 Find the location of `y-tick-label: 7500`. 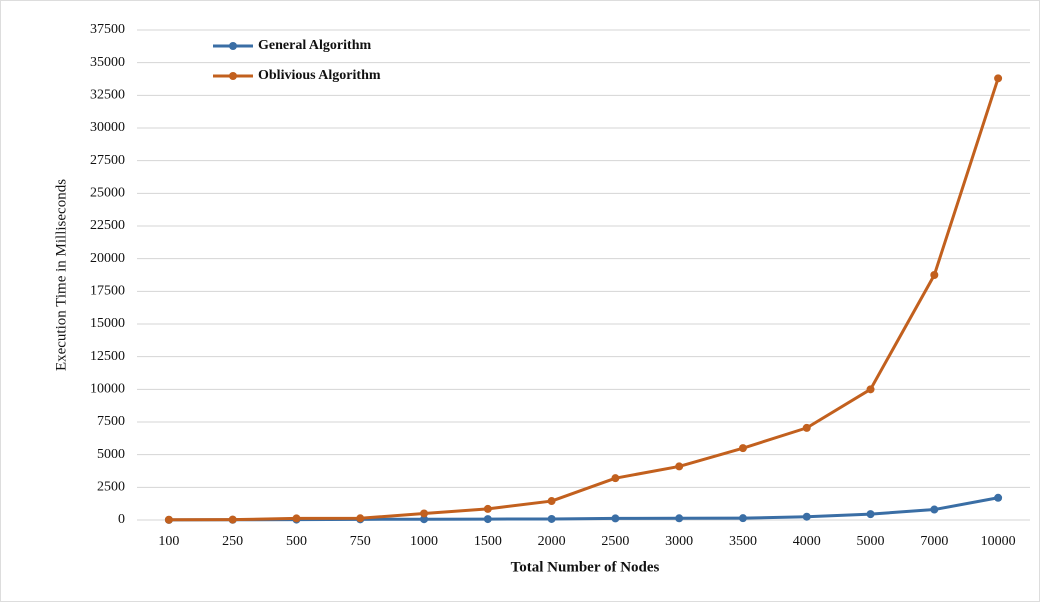

y-tick-label: 7500 is located at coordinates (111, 421).